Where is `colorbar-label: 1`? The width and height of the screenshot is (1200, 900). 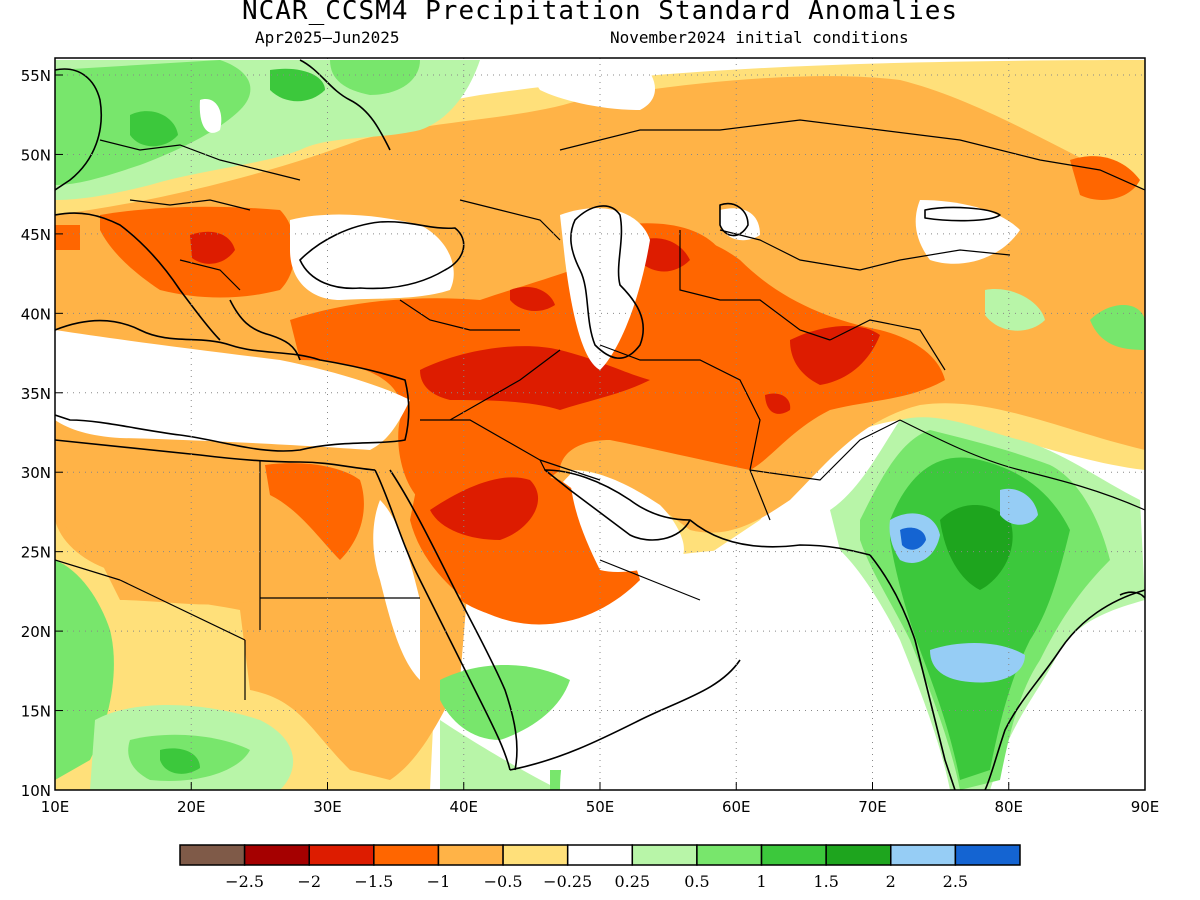 colorbar-label: 1 is located at coordinates (761, 881).